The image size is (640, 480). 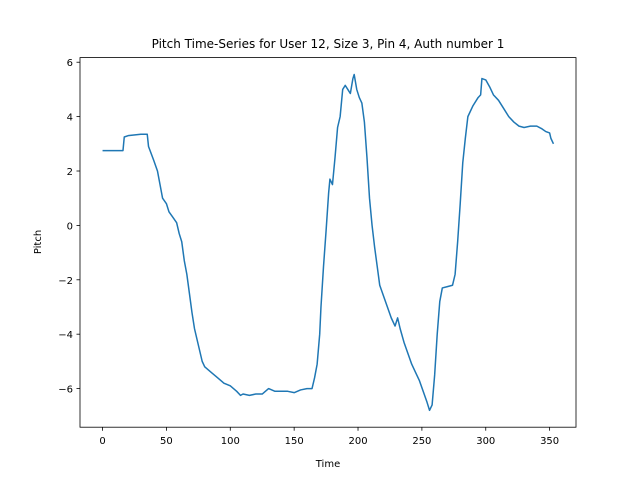 What do you see at coordinates (485, 441) in the screenshot?
I see `x-tick-label: 300` at bounding box center [485, 441].